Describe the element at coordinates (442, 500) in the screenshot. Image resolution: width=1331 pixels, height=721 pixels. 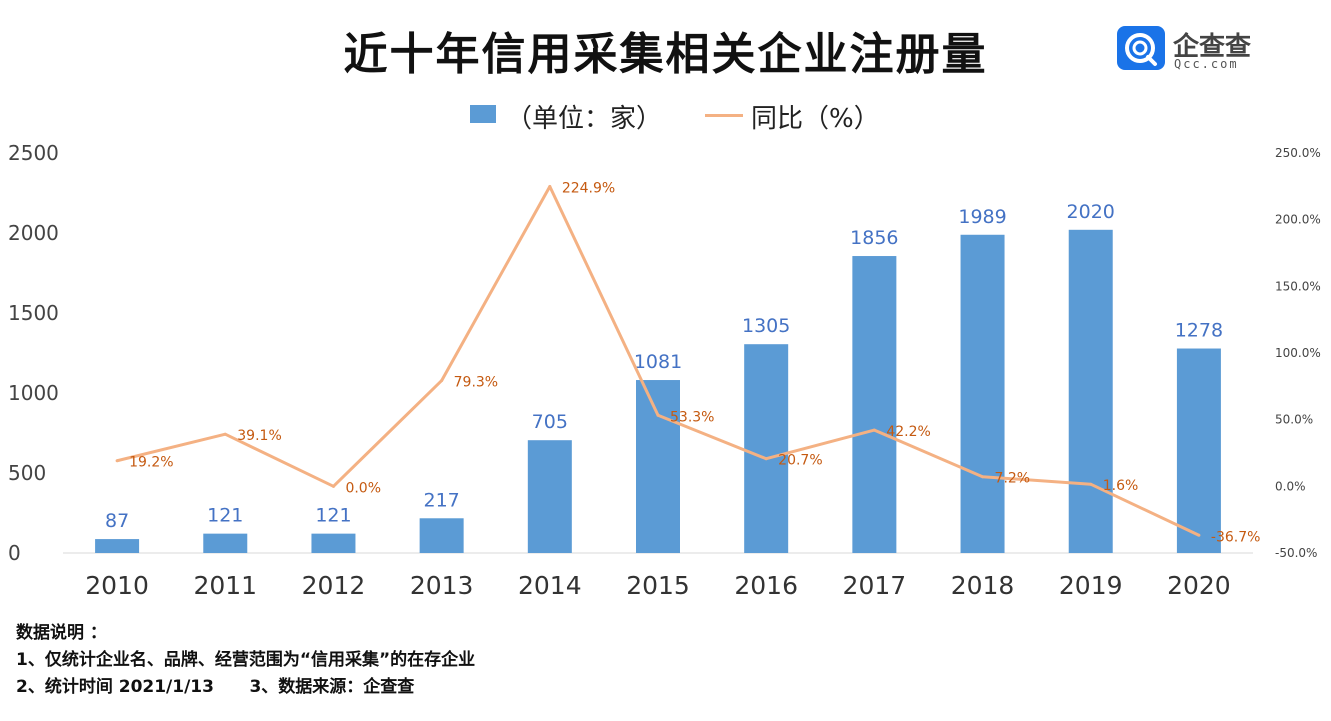
I see `bar-value-label: 217` at that location.